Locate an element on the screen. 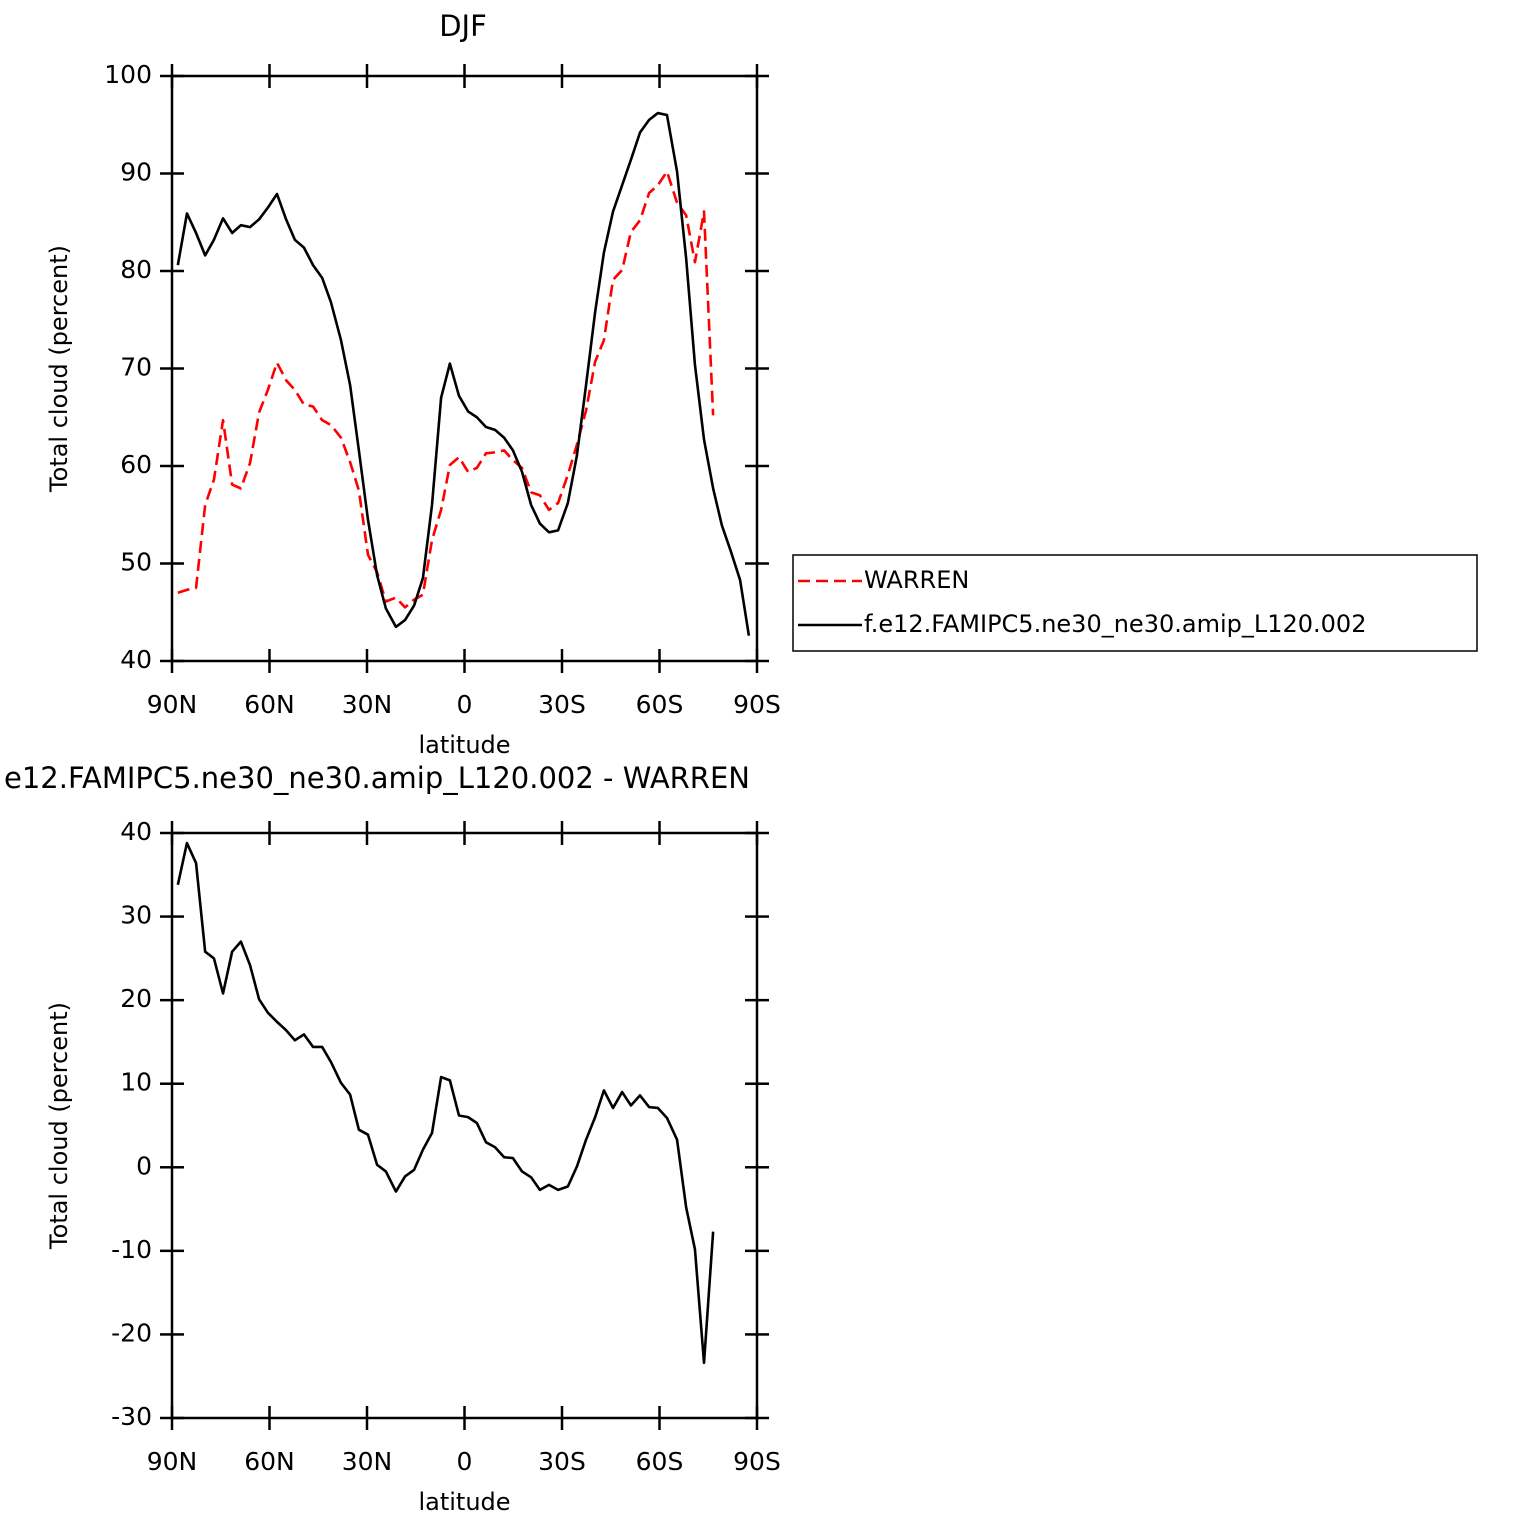  y-tick-label: -30 is located at coordinates (131, 1416).